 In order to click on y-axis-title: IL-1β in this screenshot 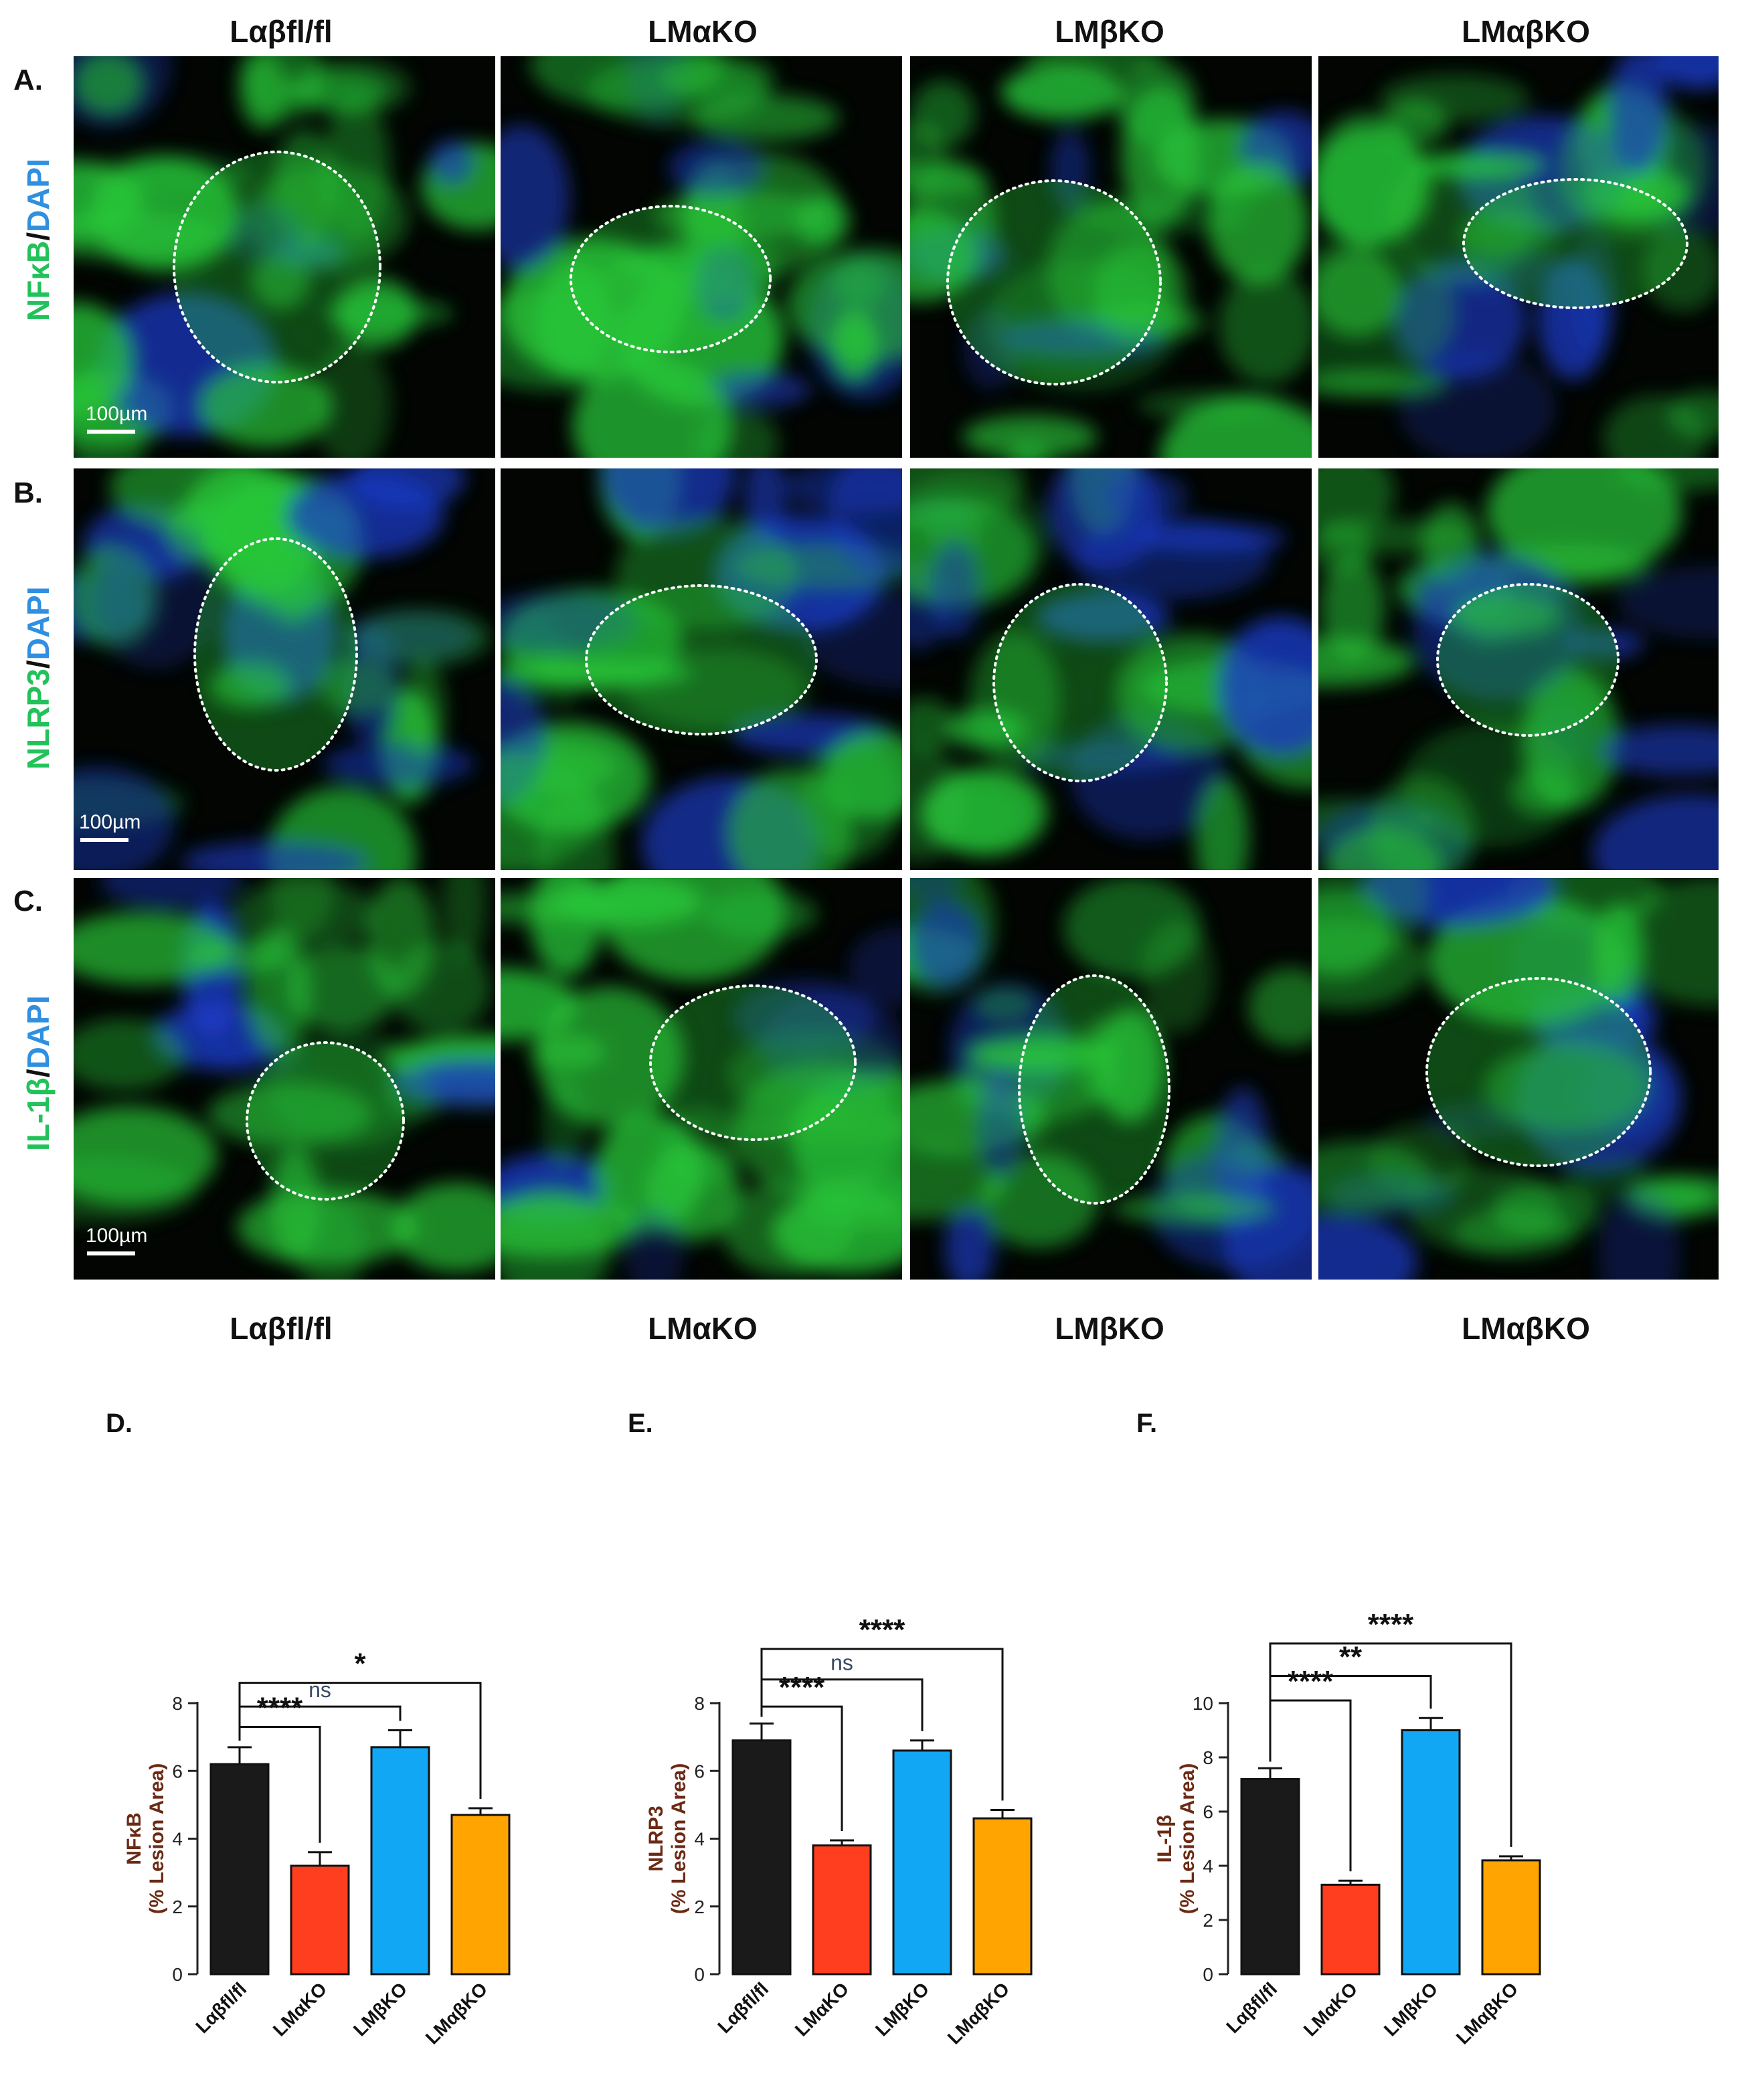, I will do `click(1165, 1839)`.